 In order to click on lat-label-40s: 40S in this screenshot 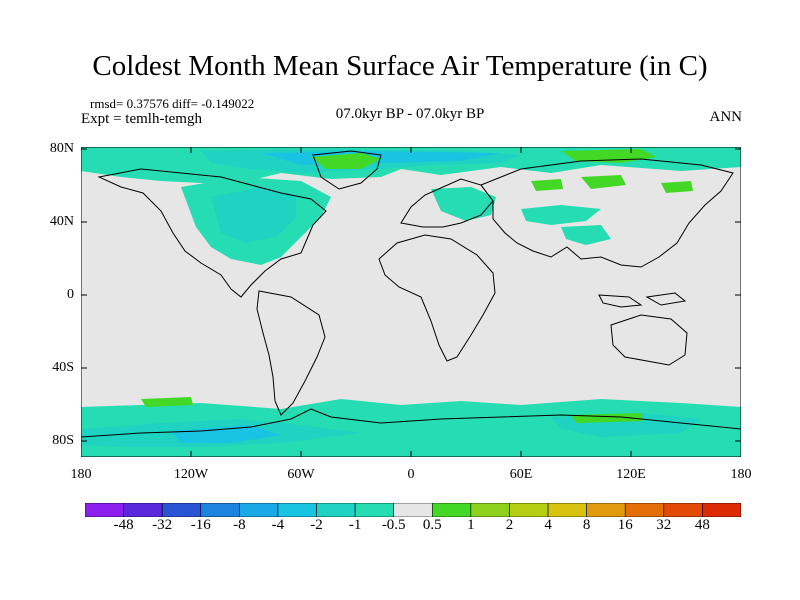, I will do `click(63, 367)`.